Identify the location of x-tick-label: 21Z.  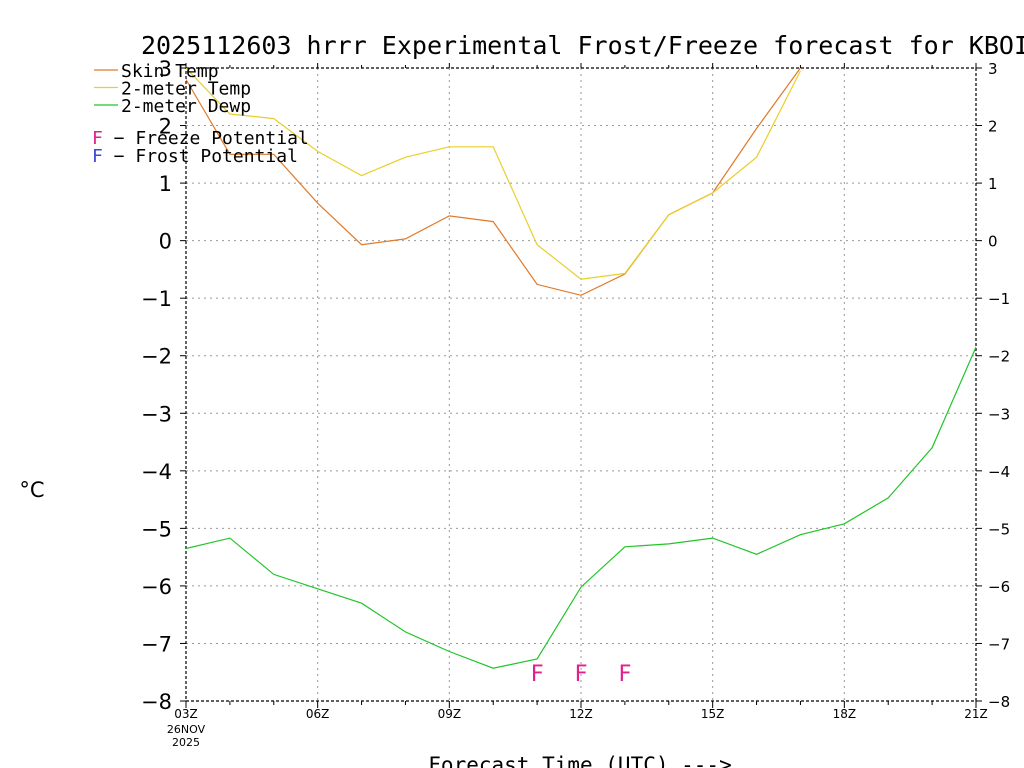
(976, 714).